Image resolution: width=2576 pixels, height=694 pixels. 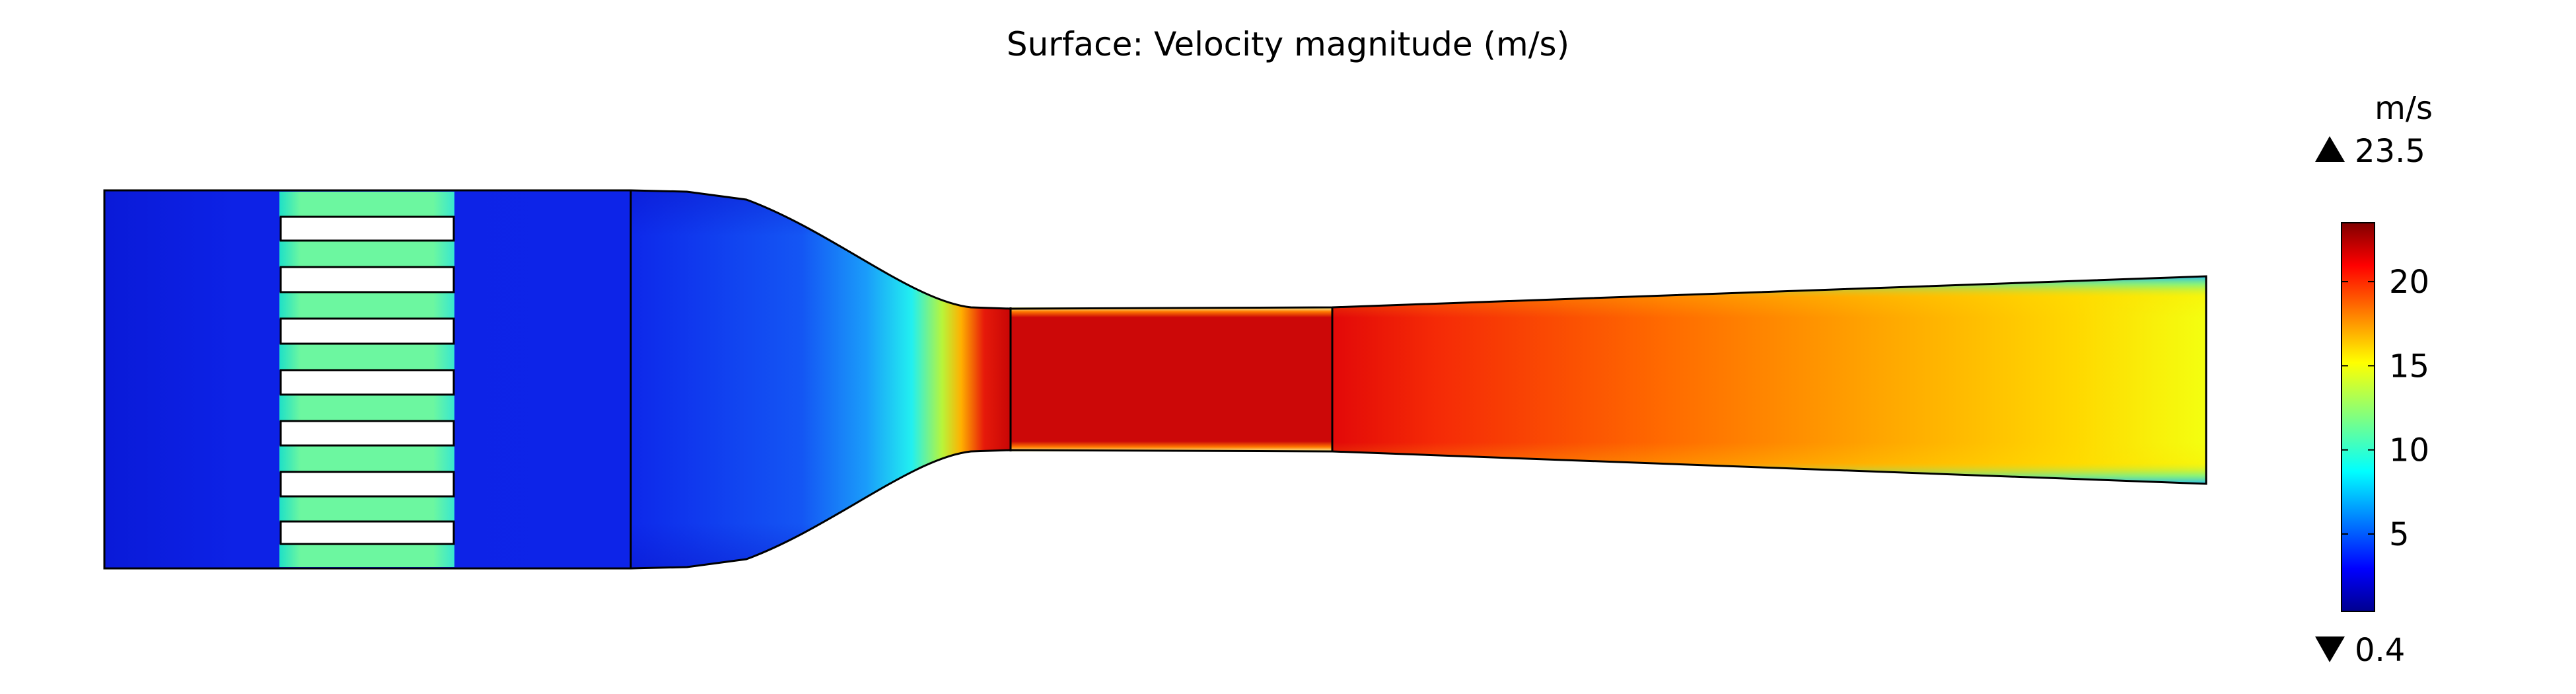 I want to click on colorbar-gradient, so click(x=2358, y=417).